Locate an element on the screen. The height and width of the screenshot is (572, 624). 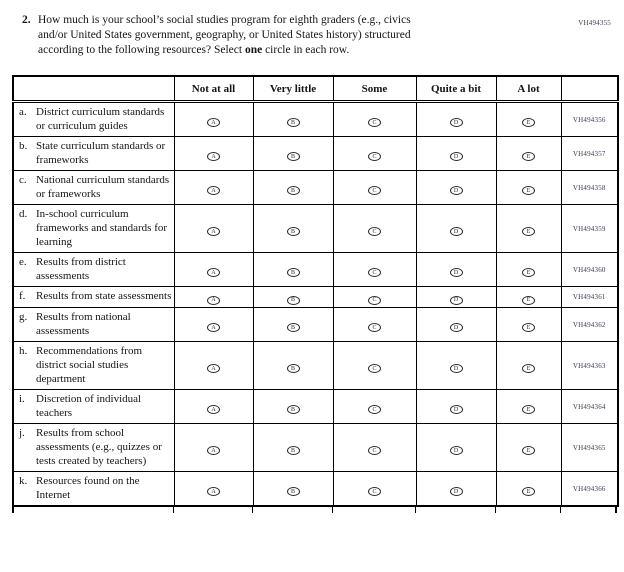
answer-bubble-b-c: C is located at coordinates (374, 156).